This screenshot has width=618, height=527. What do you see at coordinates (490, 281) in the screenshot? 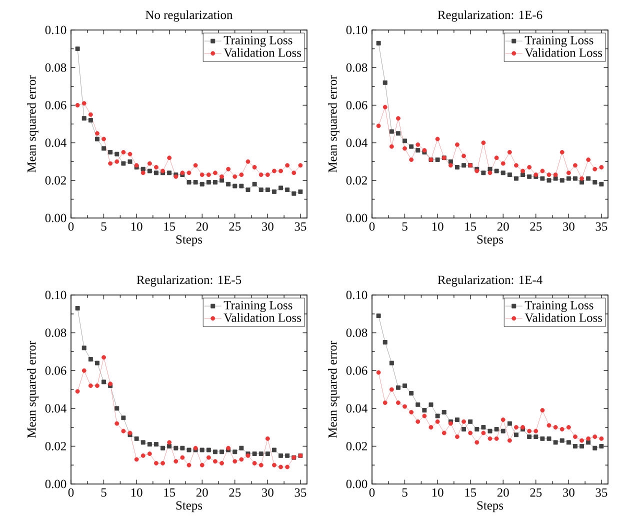
I see `chart-title: Regularization: 1E-4` at bounding box center [490, 281].